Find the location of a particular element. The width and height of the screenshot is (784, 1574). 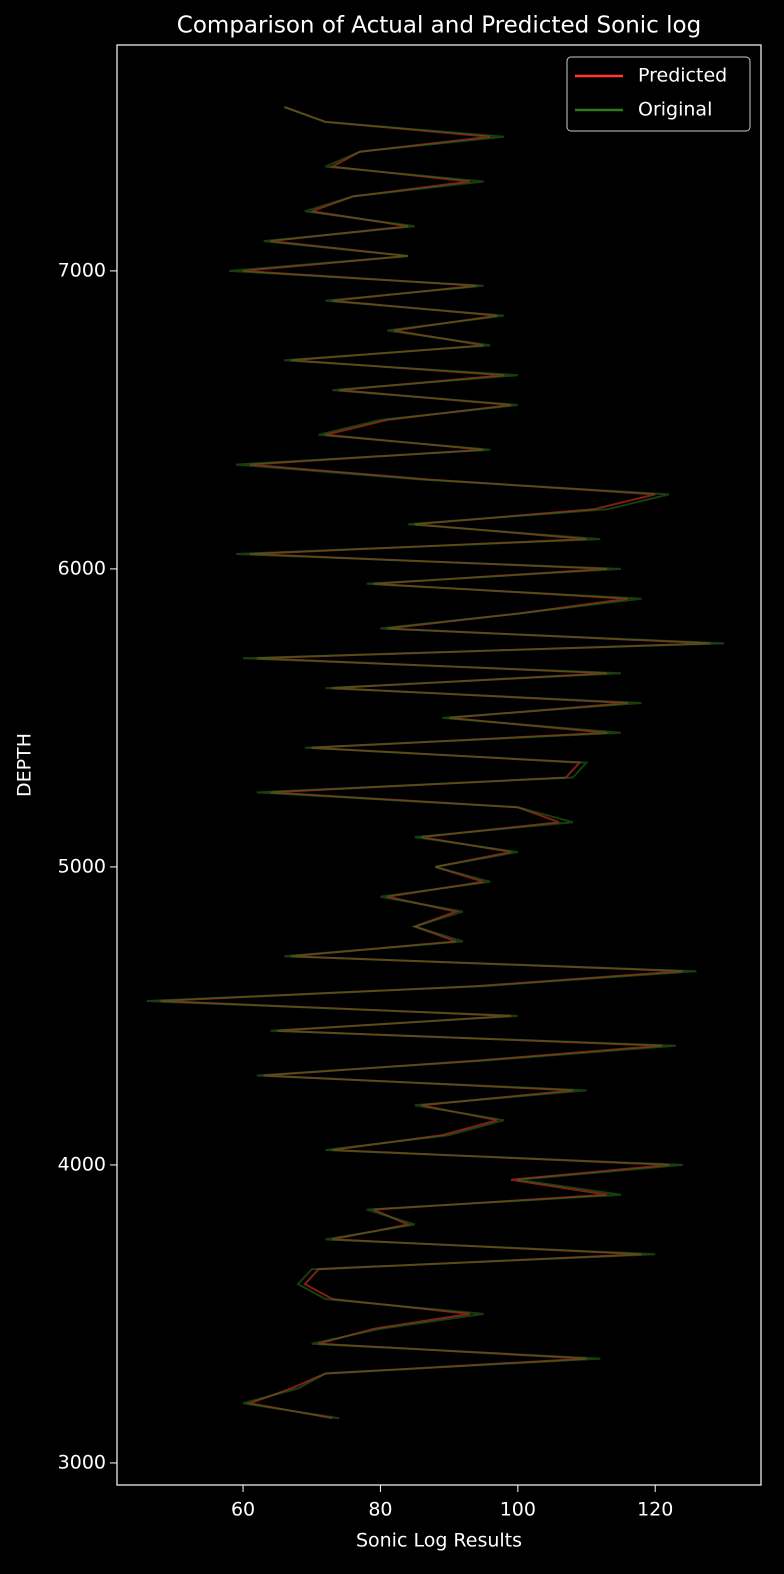

legend-label: Original is located at coordinates (675, 110).